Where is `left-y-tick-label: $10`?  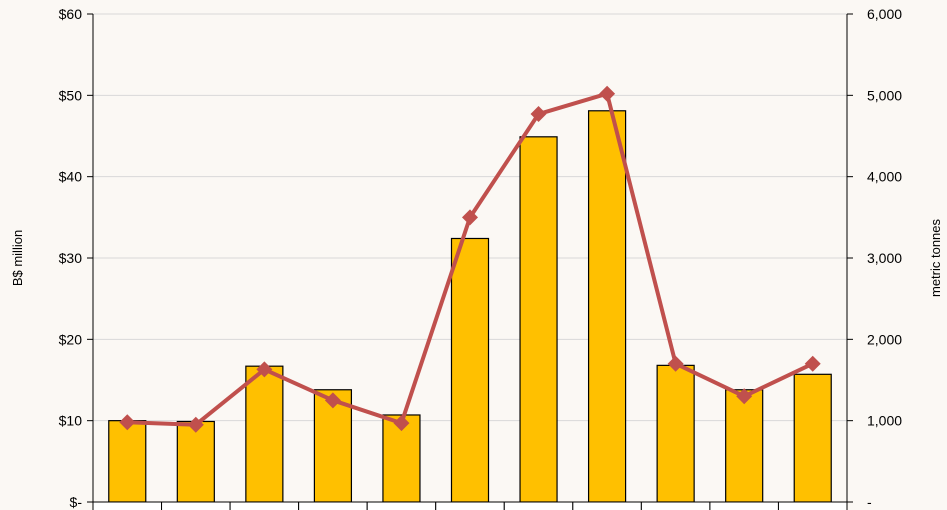 left-y-tick-label: $10 is located at coordinates (71, 421).